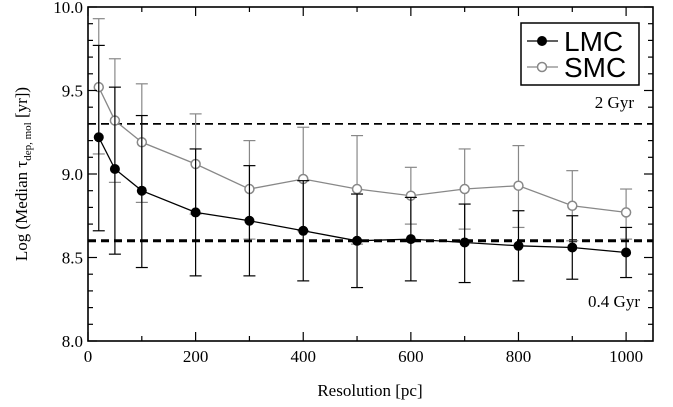 This screenshot has width=673, height=407. Describe the element at coordinates (626, 356) in the screenshot. I see `x-tick-label: 1000` at that location.